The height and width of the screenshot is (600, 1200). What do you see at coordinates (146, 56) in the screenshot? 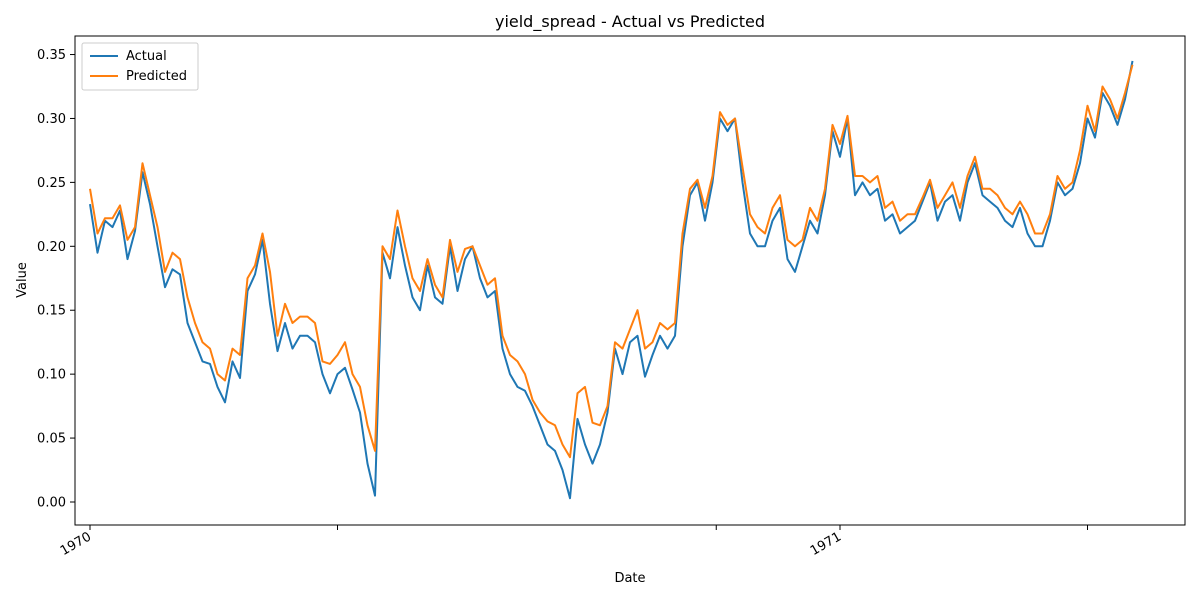
I see `legend-actual-label: Actual` at bounding box center [146, 56].